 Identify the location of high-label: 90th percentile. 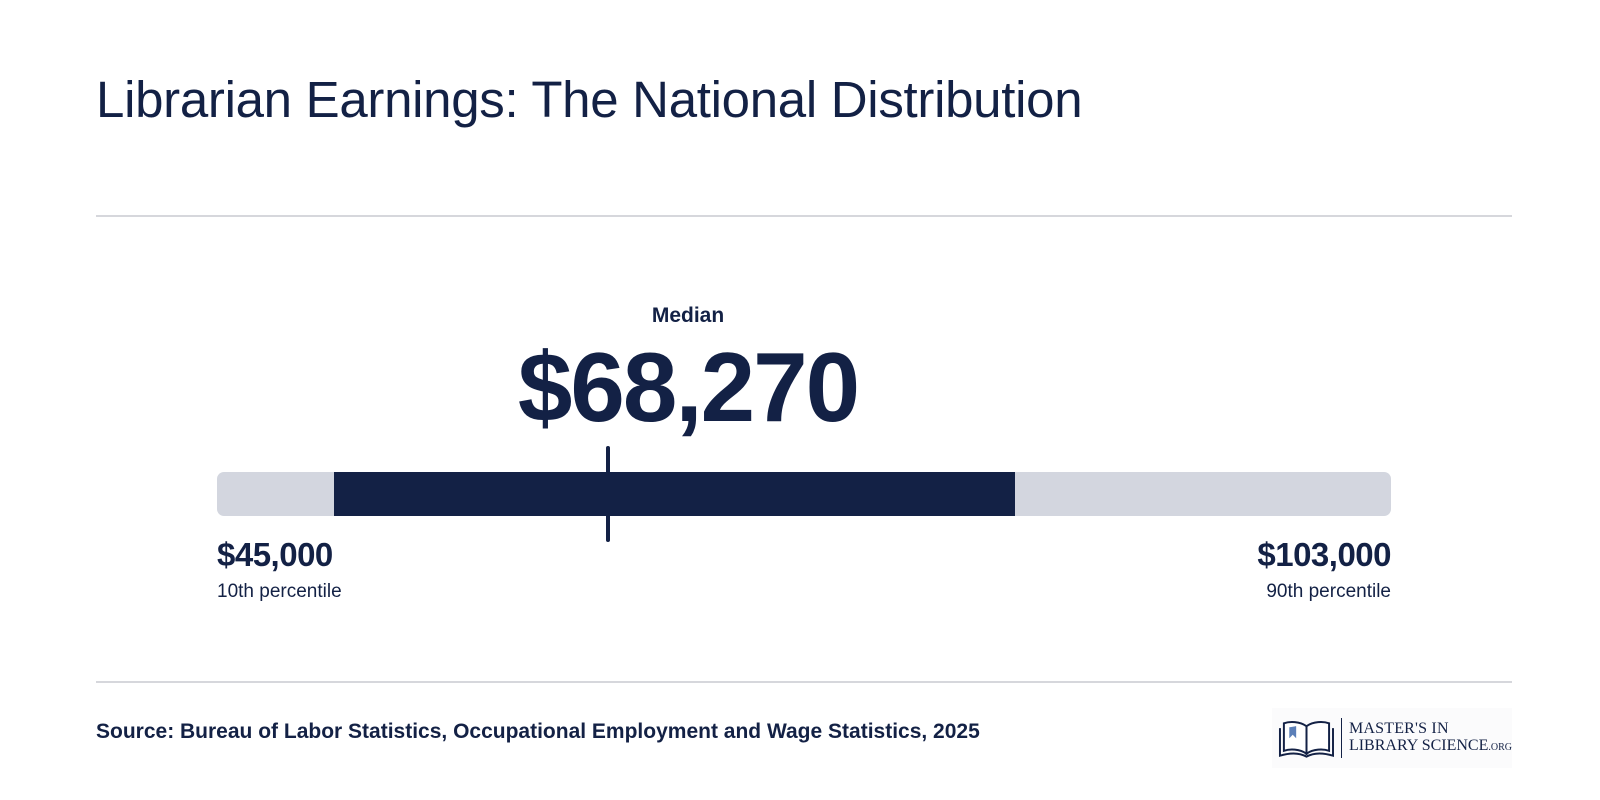
(1328, 591).